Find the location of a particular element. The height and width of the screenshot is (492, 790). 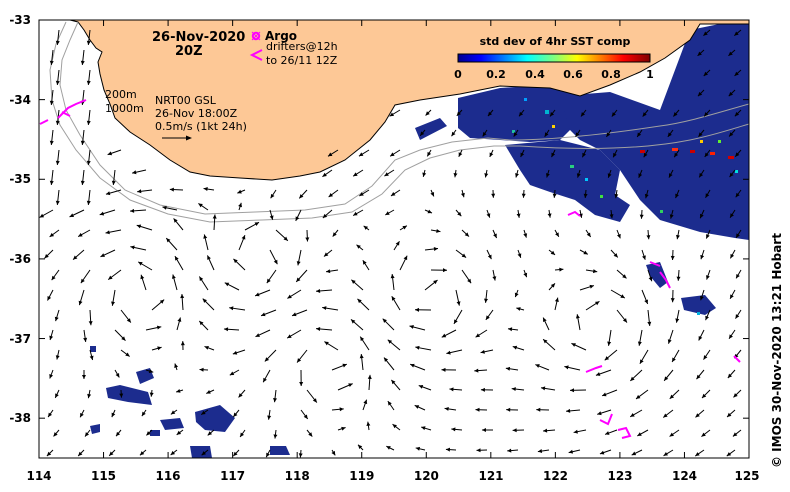

colorbar-gradient is located at coordinates (554, 58).